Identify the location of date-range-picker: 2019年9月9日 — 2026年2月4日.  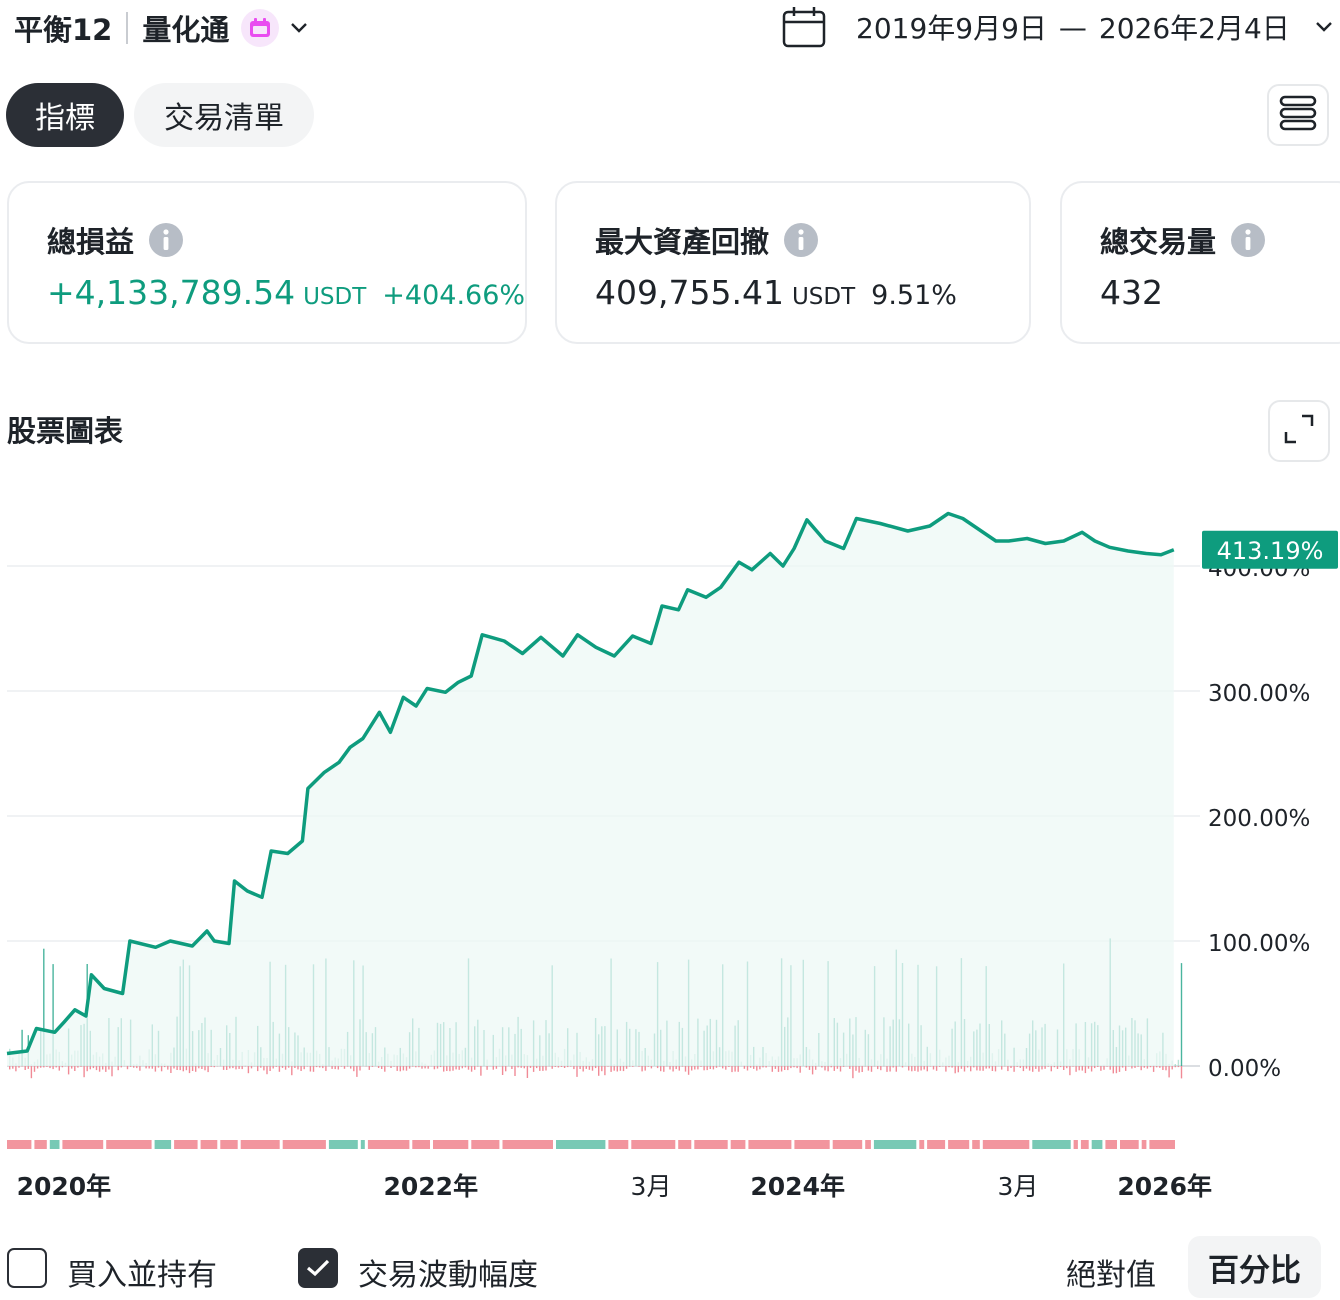
(1058, 27).